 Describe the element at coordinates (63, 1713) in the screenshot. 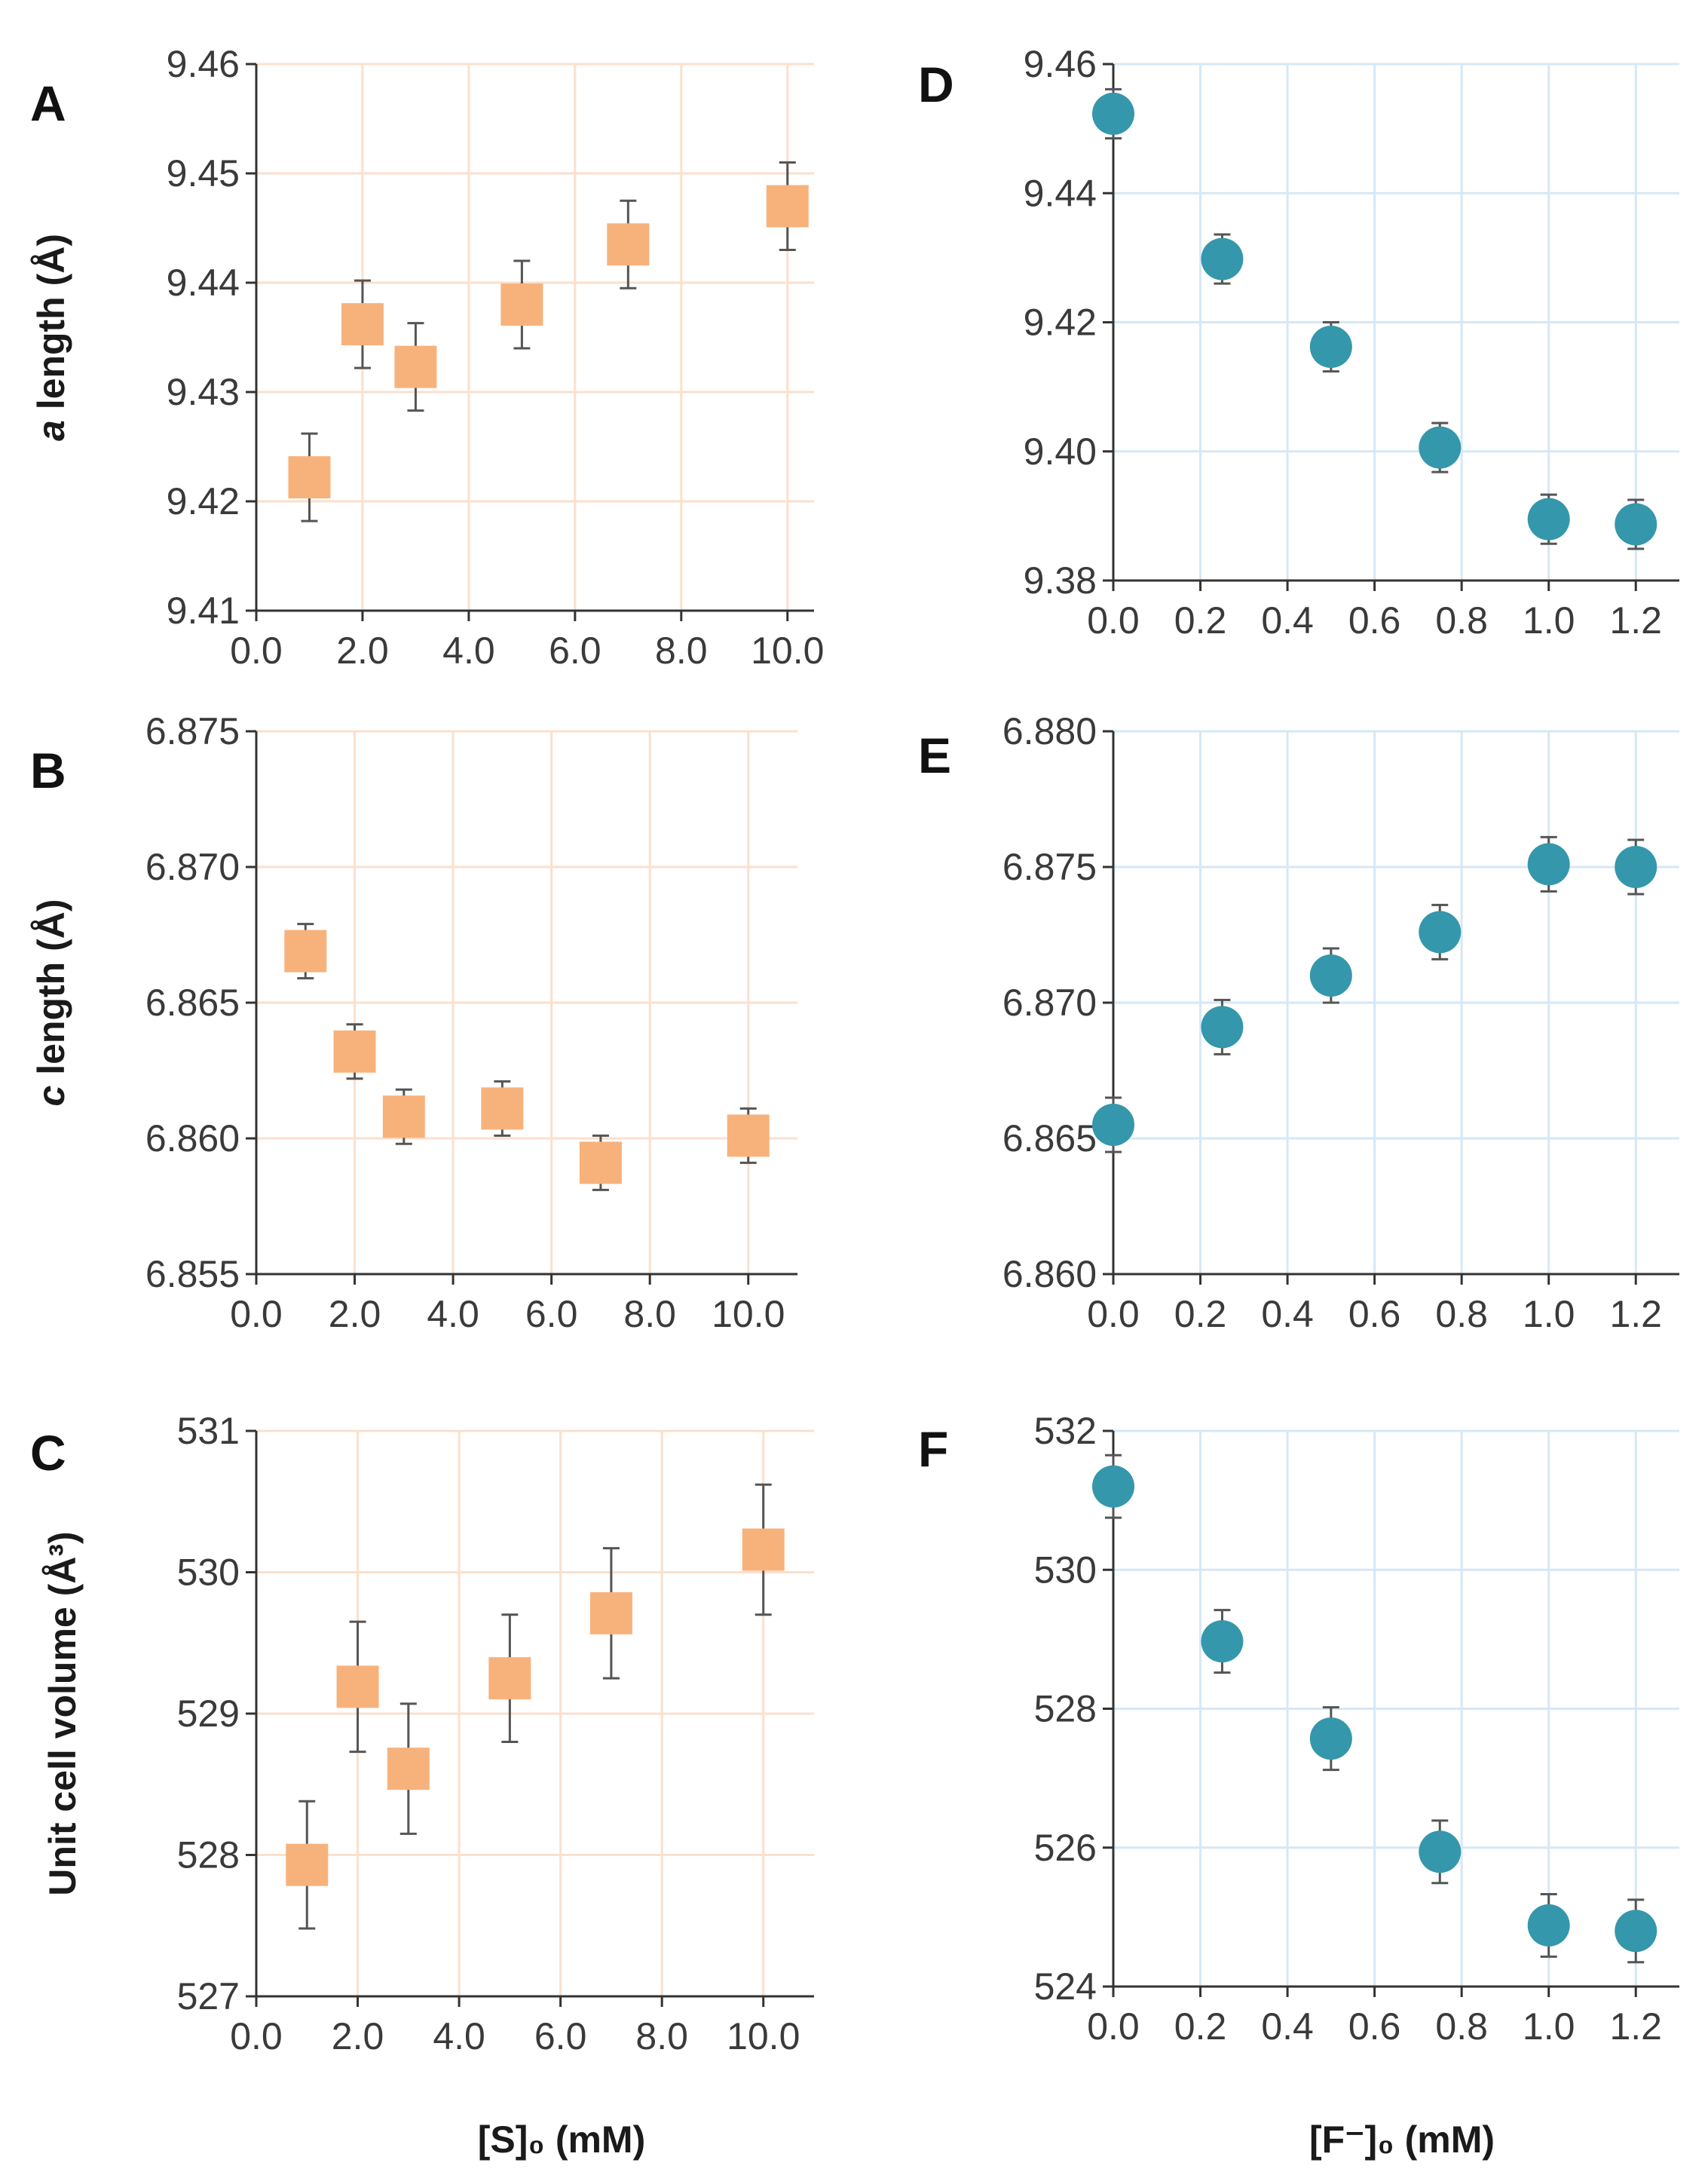

I see `y-axis-title: Unit cell volume (Å³)` at that location.